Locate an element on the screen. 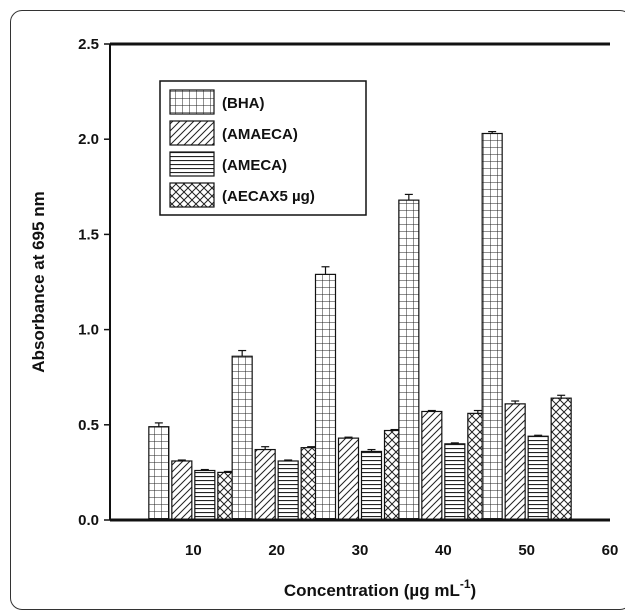 The height and width of the screenshot is (610, 625). x-tick-label: 30 is located at coordinates (360, 550).